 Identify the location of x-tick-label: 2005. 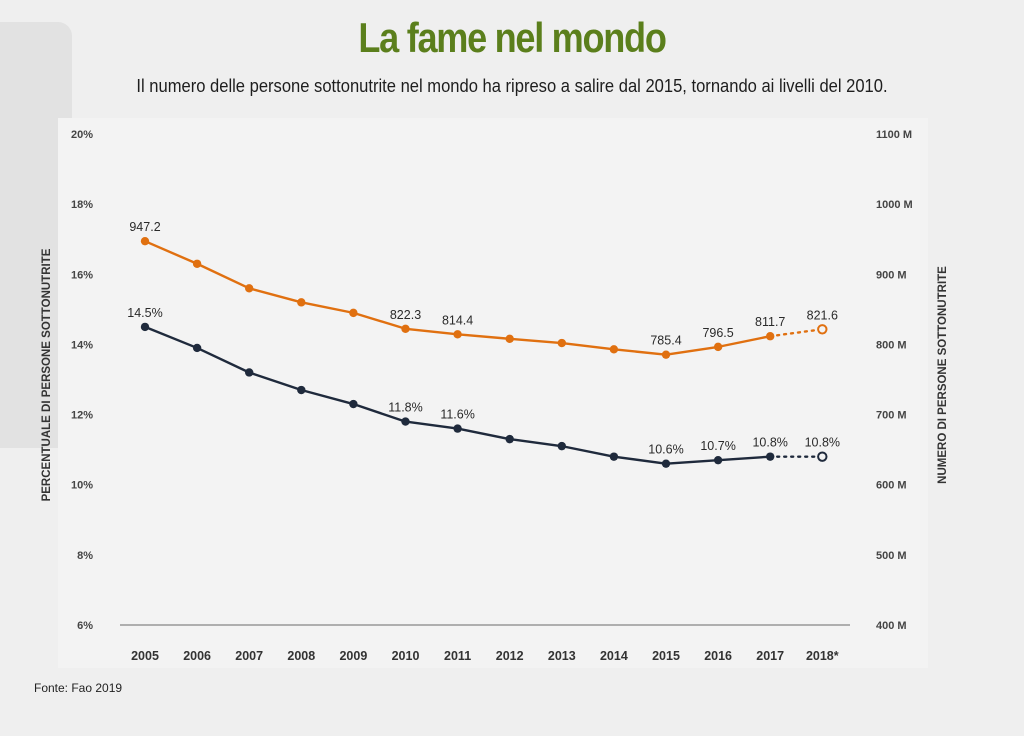
(145, 656).